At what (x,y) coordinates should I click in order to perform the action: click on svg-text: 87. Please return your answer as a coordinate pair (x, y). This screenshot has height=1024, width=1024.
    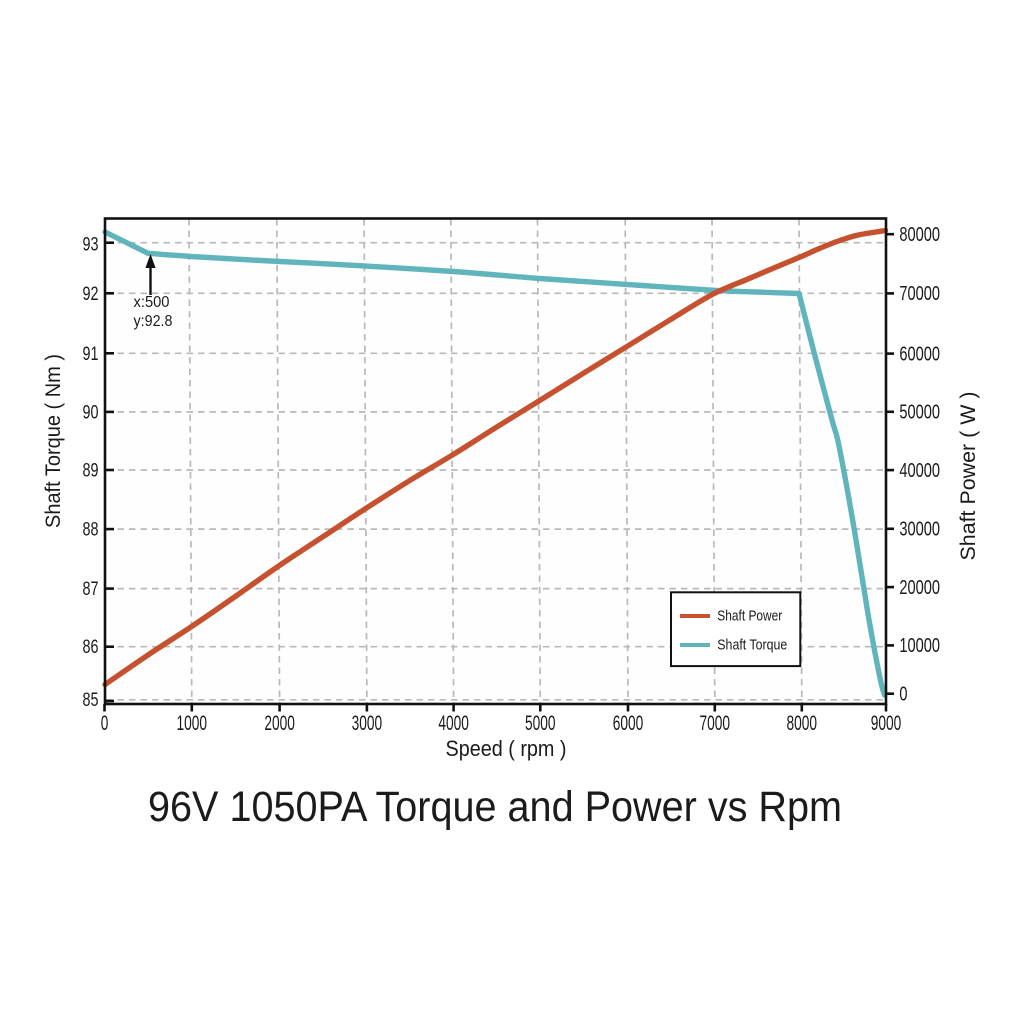
    Looking at the image, I should click on (91, 589).